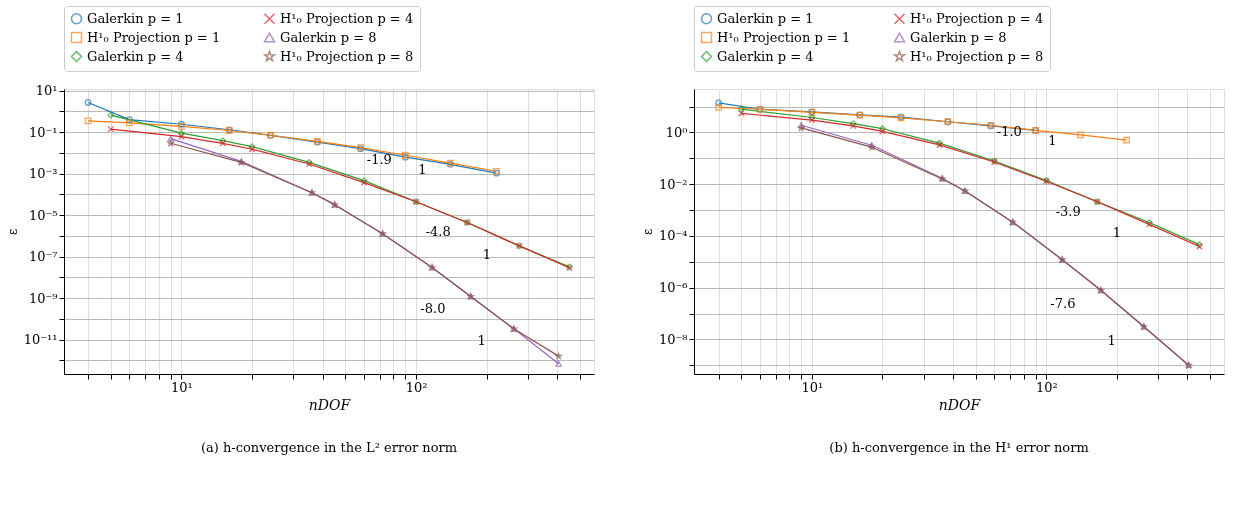  Describe the element at coordinates (673, 288) in the screenshot. I see `y-tick-label: 10⁻⁶` at that location.